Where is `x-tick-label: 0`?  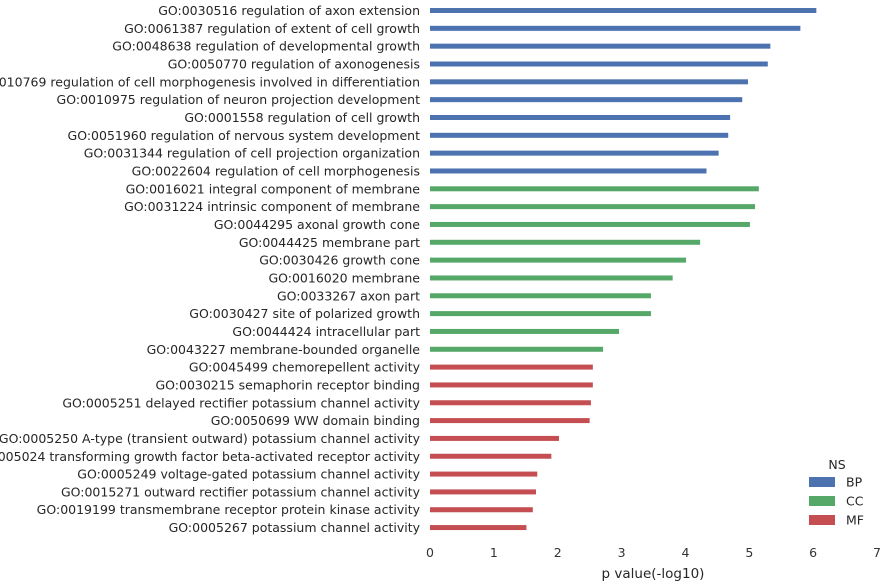 x-tick-label: 0 is located at coordinates (430, 552).